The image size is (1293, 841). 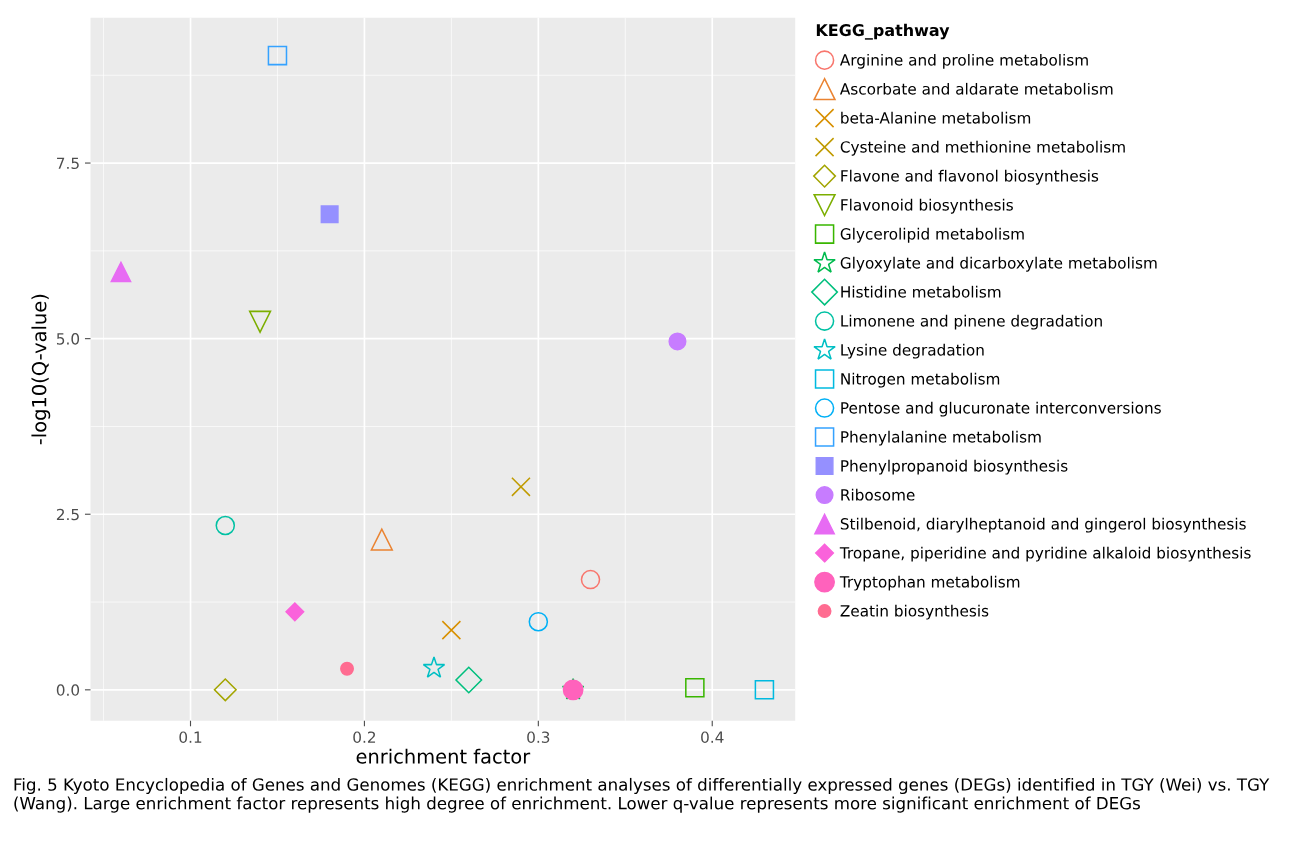 I want to click on legend-label: Ascorbate and aldarate metabolism, so click(x=976, y=88).